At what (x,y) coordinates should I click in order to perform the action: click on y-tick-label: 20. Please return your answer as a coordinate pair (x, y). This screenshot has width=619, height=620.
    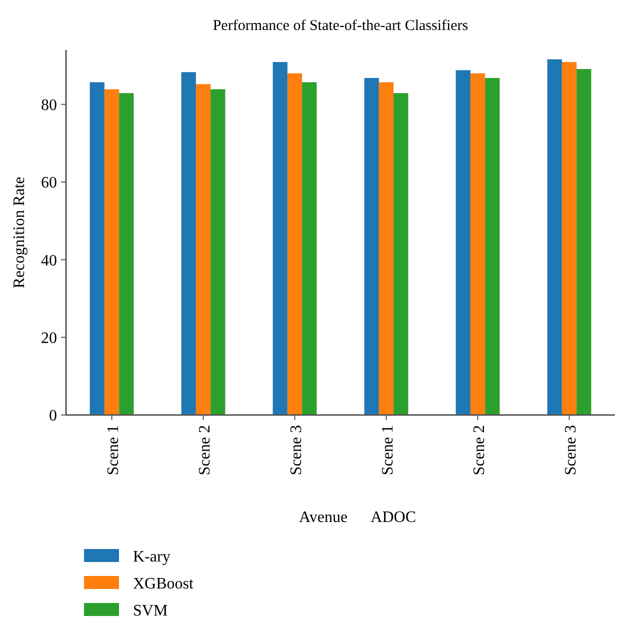
    Looking at the image, I should click on (49, 338).